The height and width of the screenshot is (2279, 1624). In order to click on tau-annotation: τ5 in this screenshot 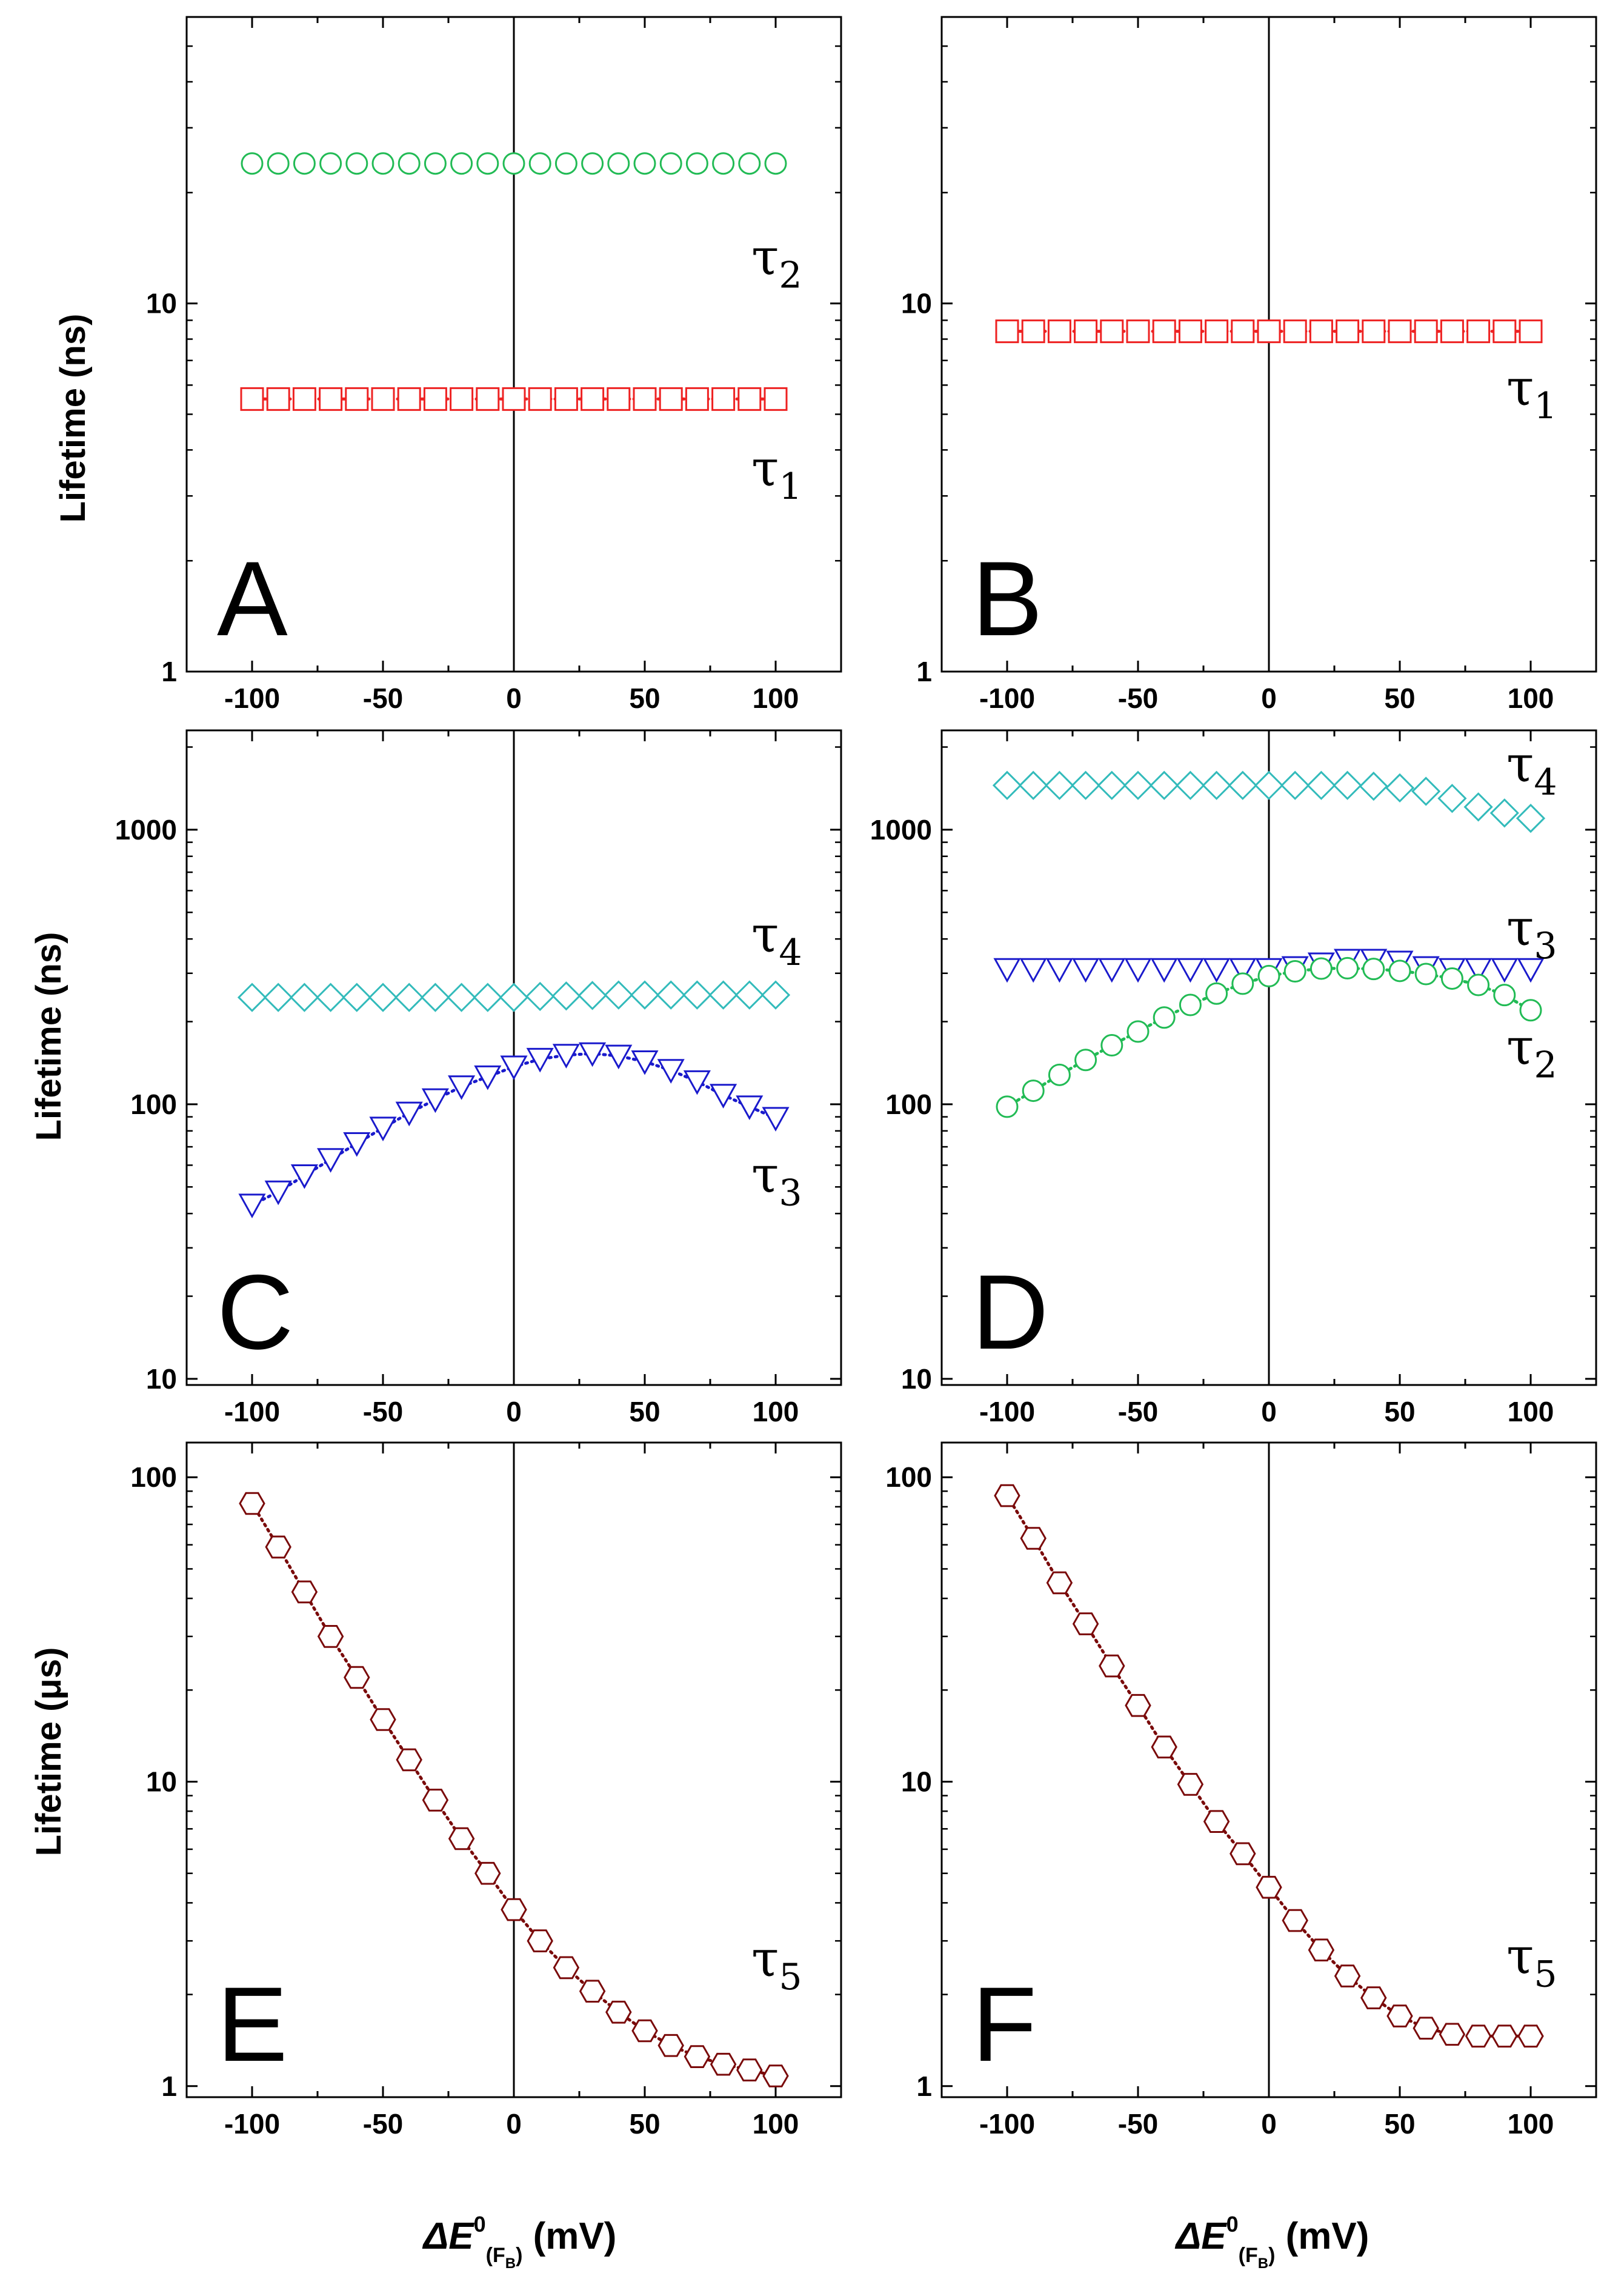, I will do `click(777, 1964)`.